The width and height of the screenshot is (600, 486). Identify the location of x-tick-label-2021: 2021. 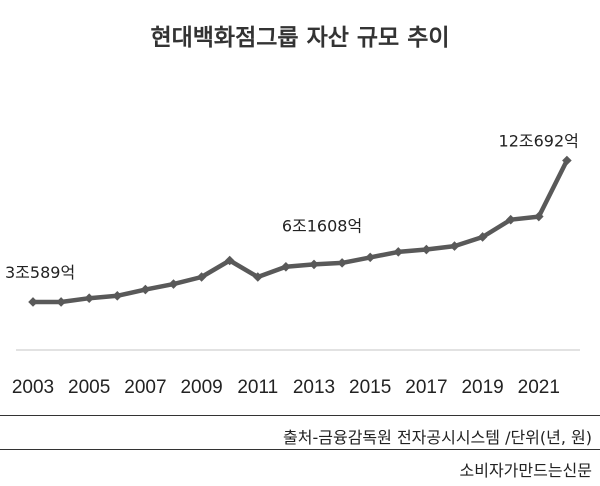
(539, 387).